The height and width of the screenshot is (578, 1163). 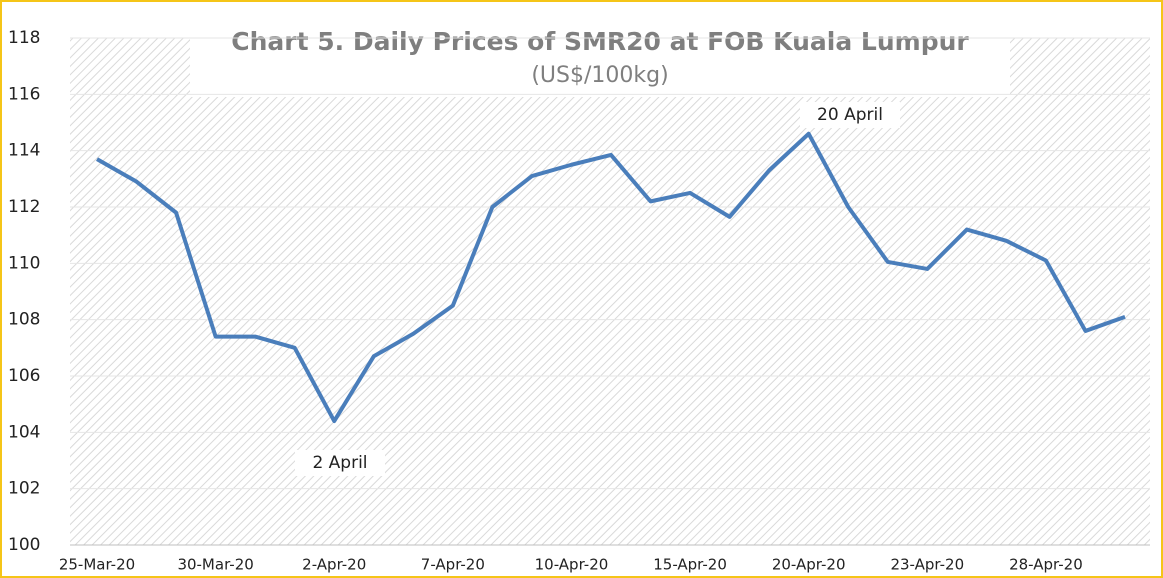 What do you see at coordinates (599, 75) in the screenshot?
I see `chart-subtitle: (US$/100kg)` at bounding box center [599, 75].